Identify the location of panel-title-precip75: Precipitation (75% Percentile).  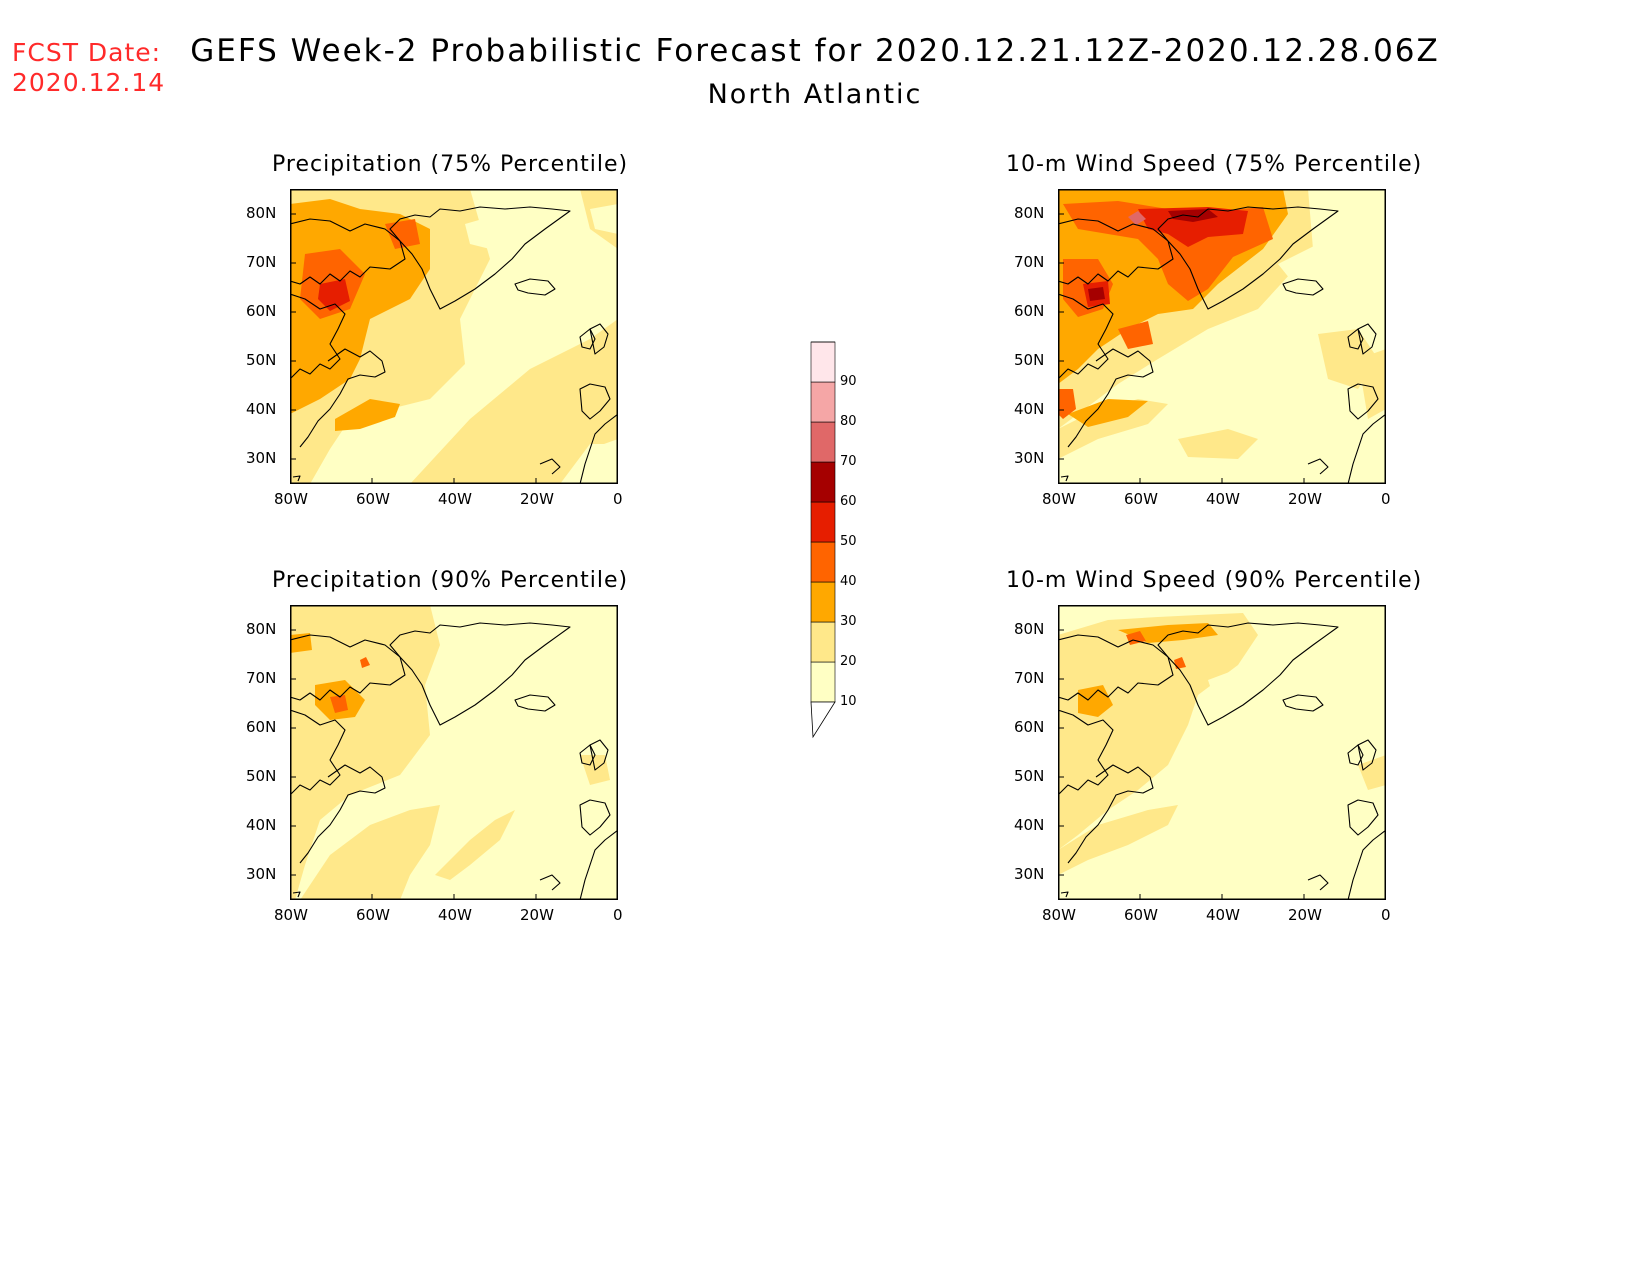
(450, 164).